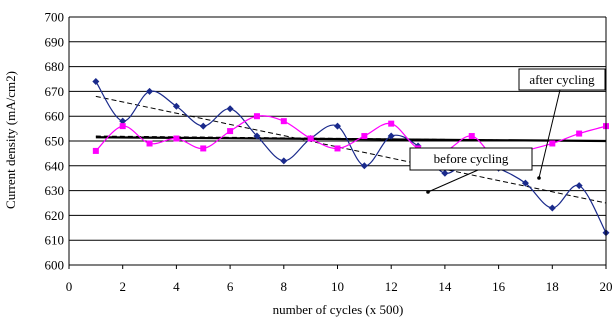 The width and height of the screenshot is (615, 321). I want to click on callout-before-cycling-box, so click(471, 159).